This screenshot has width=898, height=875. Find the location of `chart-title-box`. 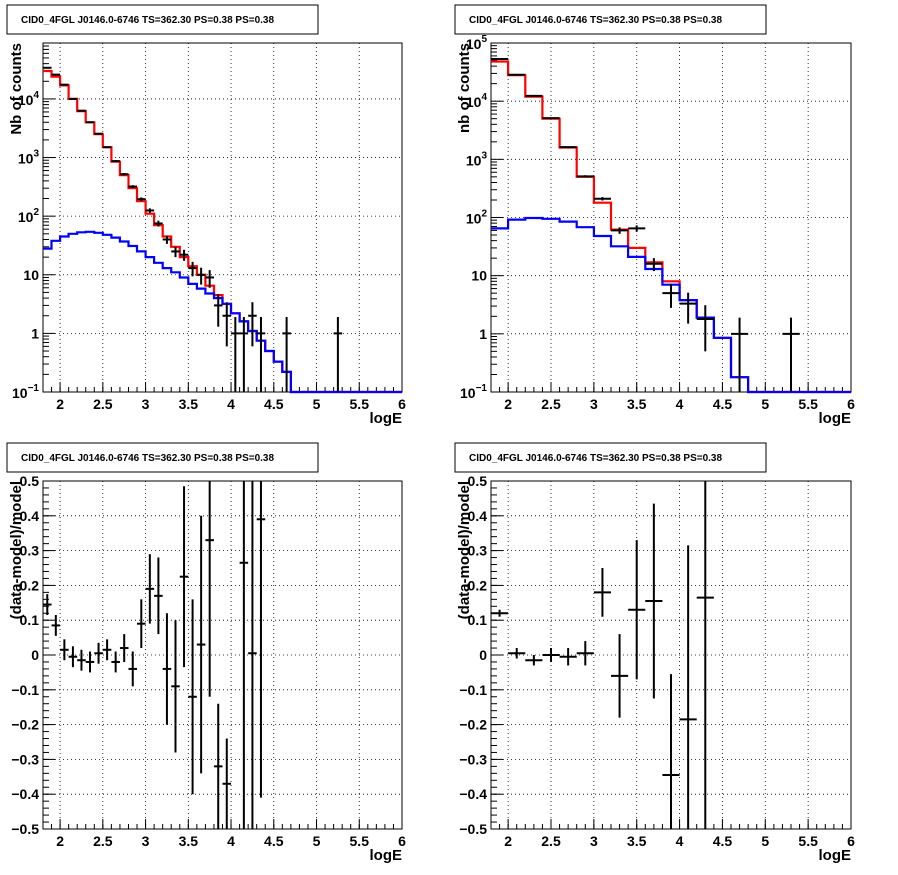

chart-title-box is located at coordinates (610, 457).